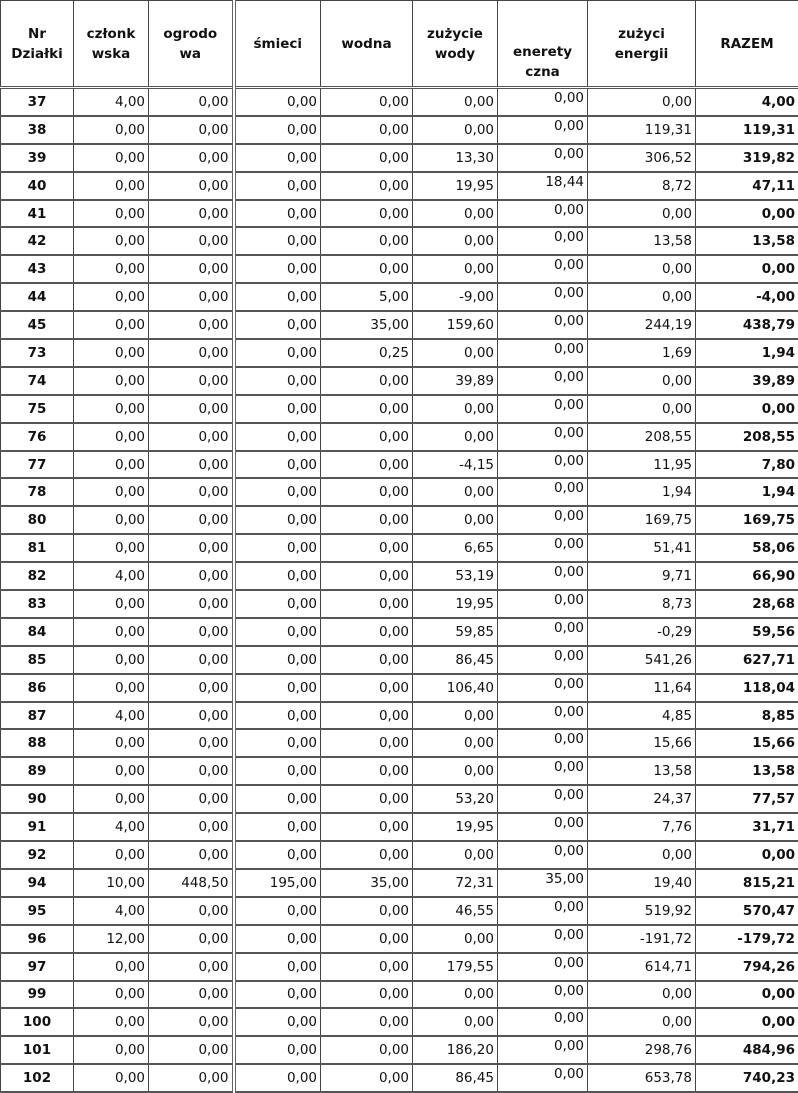 The height and width of the screenshot is (1093, 798). I want to click on cell-smieci: 195,00, so click(277, 883).